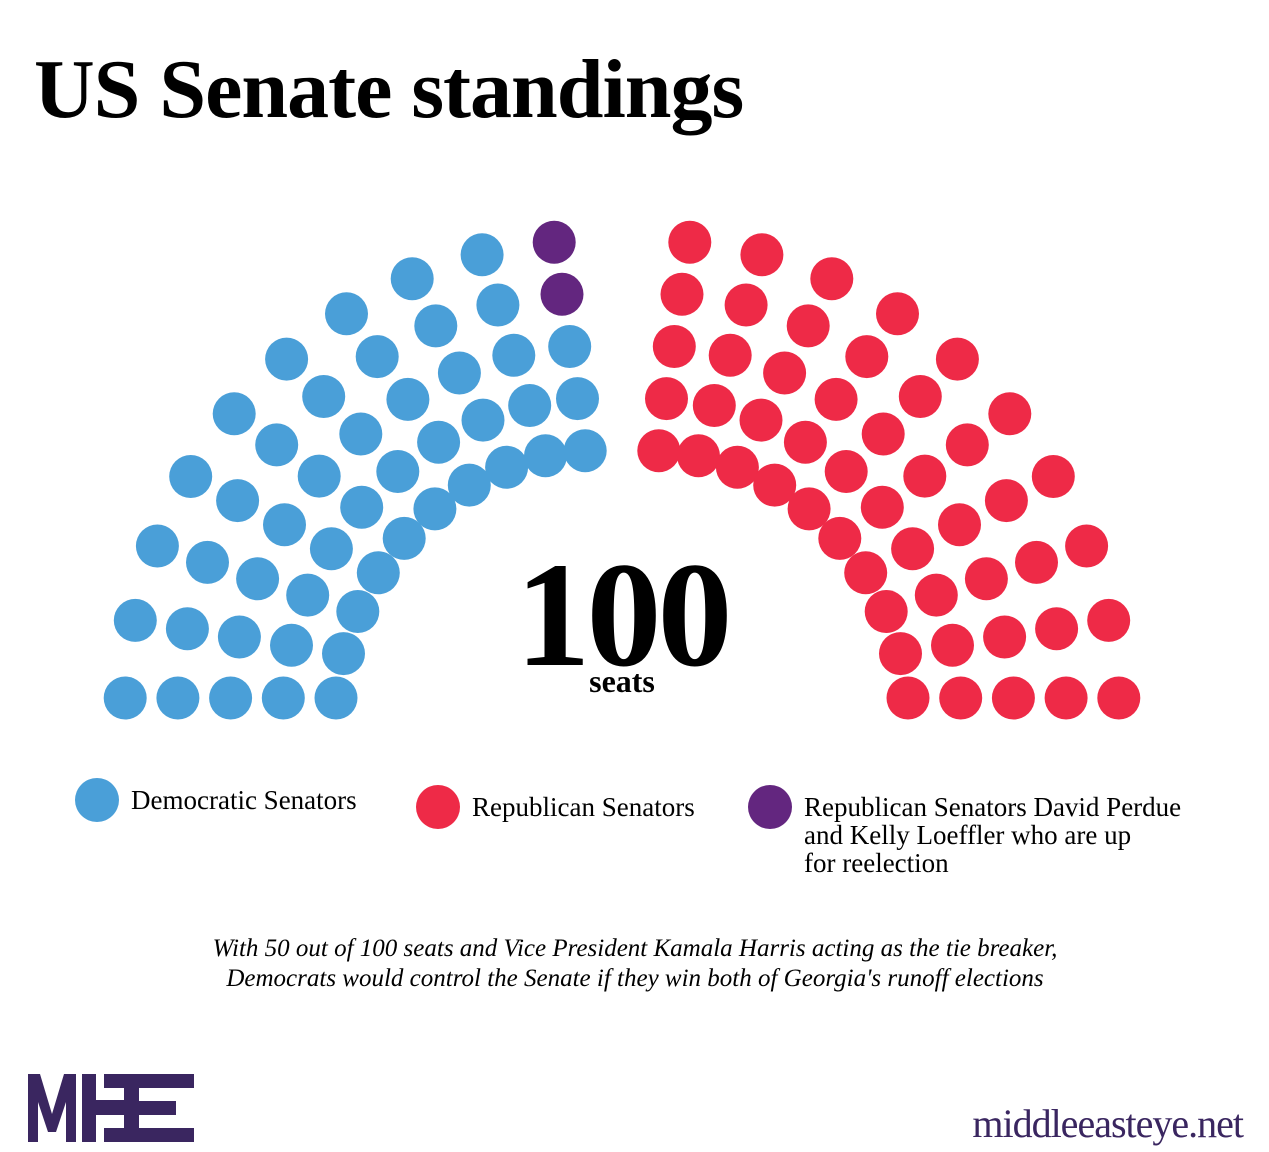 This screenshot has width=1269, height=1152. What do you see at coordinates (1108, 1123) in the screenshot?
I see `site-url: middleeasteye.net` at bounding box center [1108, 1123].